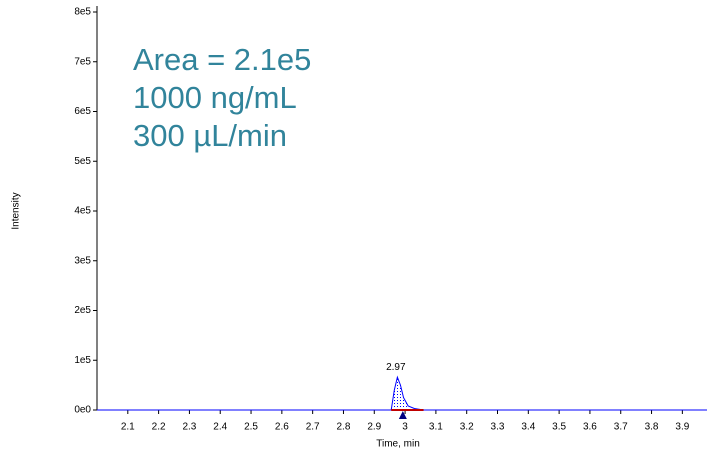 This screenshot has width=709, height=454. I want to click on peak-area, so click(402, 393).